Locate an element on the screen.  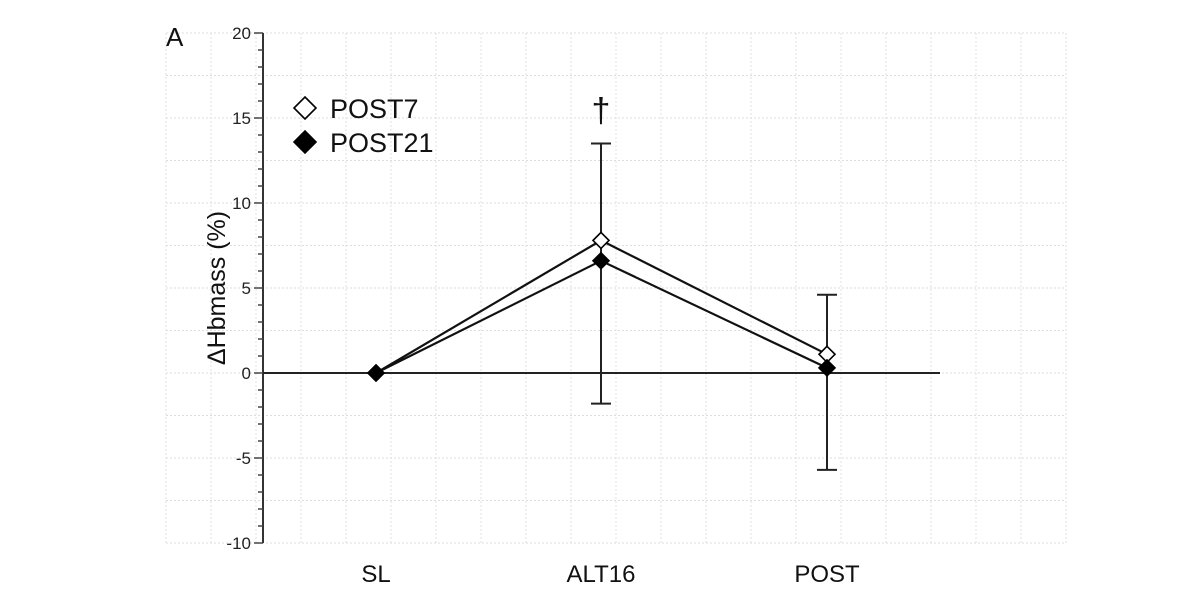
y-tick-label: -10 is located at coordinates (238, 543).